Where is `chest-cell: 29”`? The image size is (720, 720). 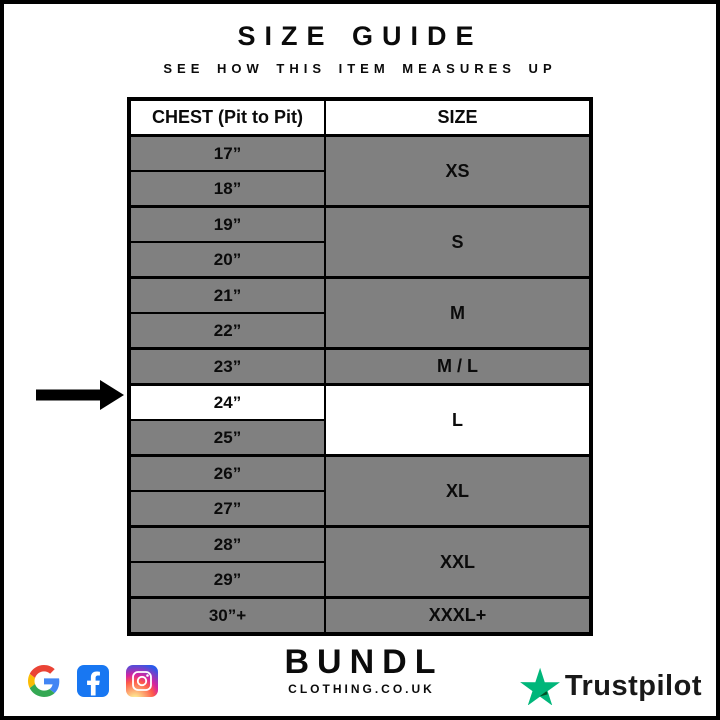
chest-cell: 29” is located at coordinates (227, 580).